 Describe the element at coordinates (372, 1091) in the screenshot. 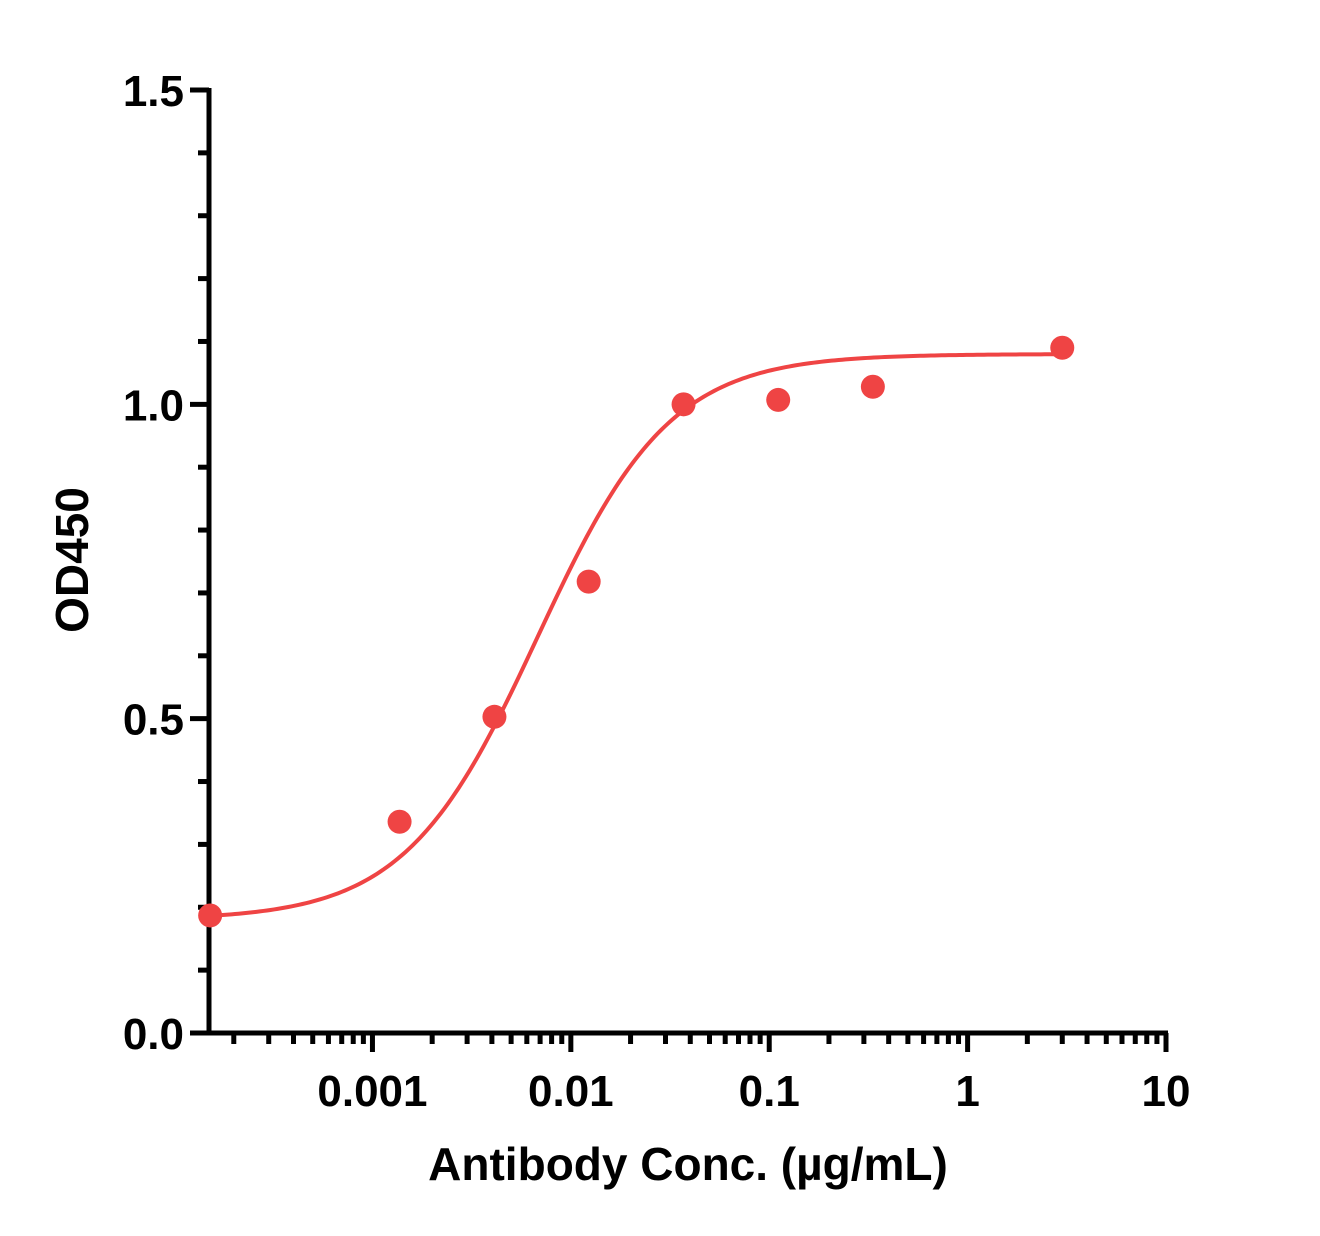

I see `x-tick-label: 0.001` at that location.